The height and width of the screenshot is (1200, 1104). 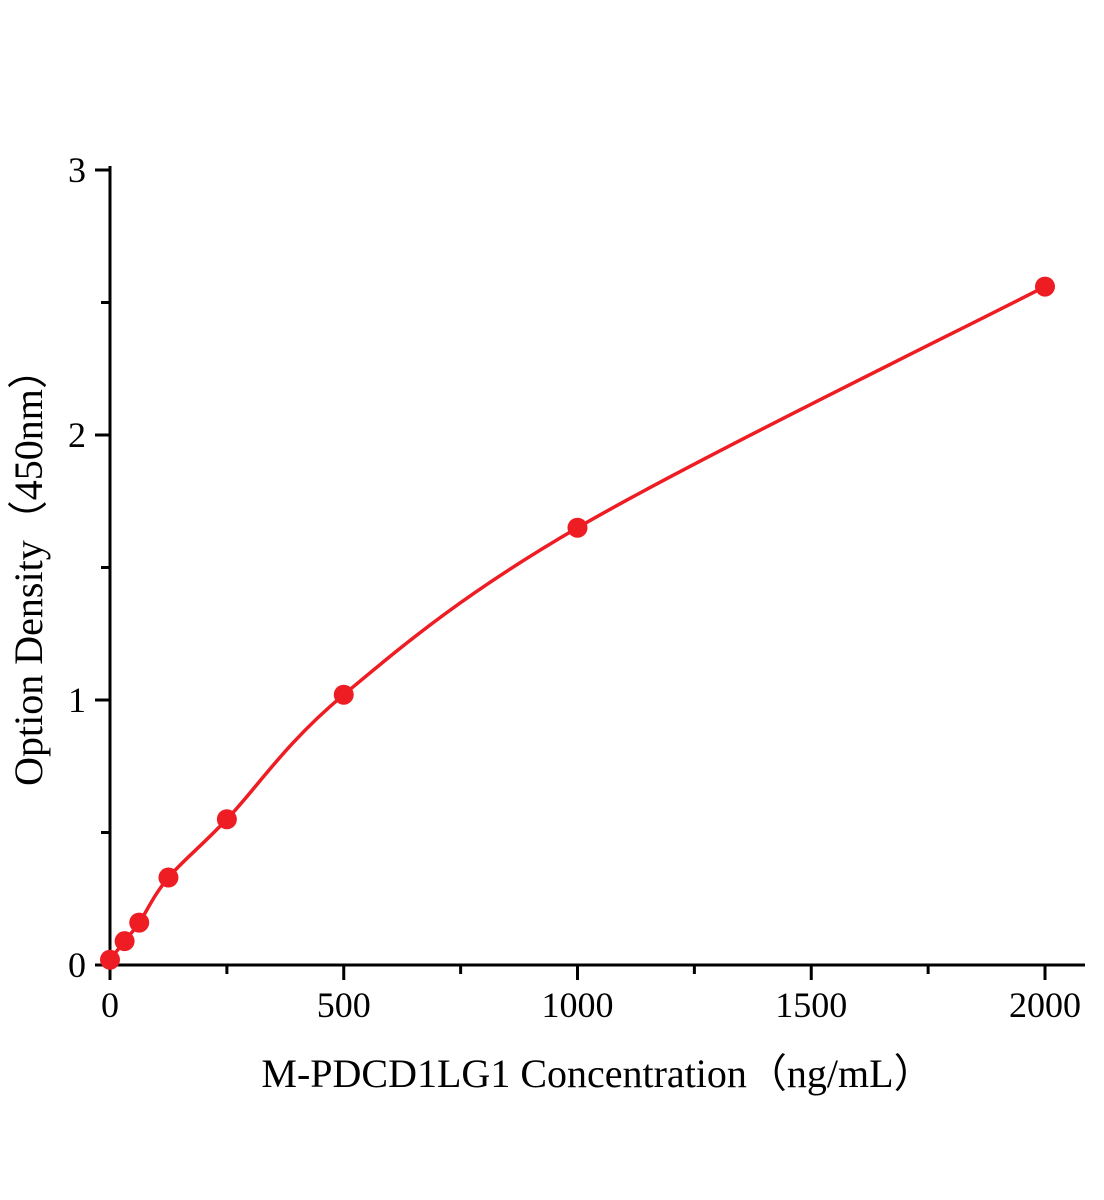 What do you see at coordinates (344, 1005) in the screenshot?
I see `x-tick-label: 500` at bounding box center [344, 1005].